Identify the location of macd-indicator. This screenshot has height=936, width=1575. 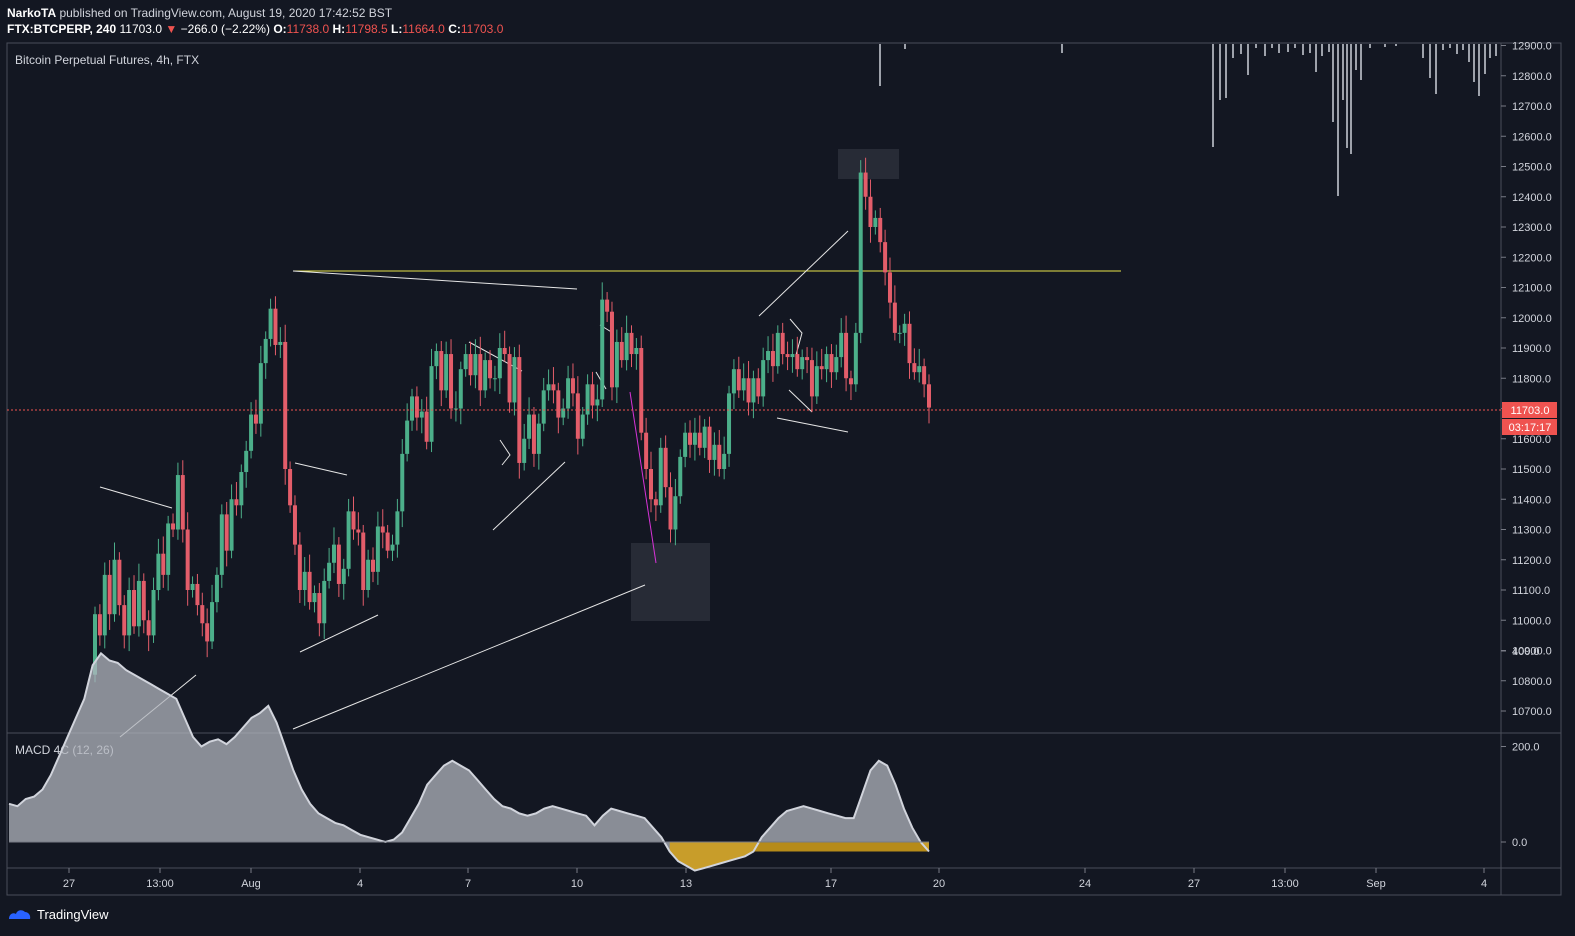
(469, 761).